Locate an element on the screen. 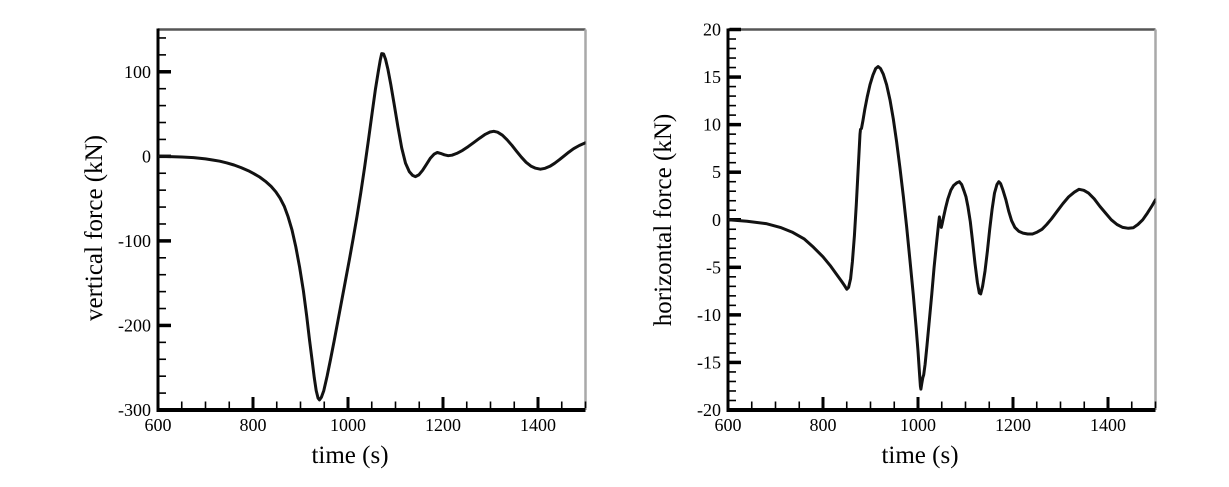  y-tick-label: 100 is located at coordinates (137, 72).